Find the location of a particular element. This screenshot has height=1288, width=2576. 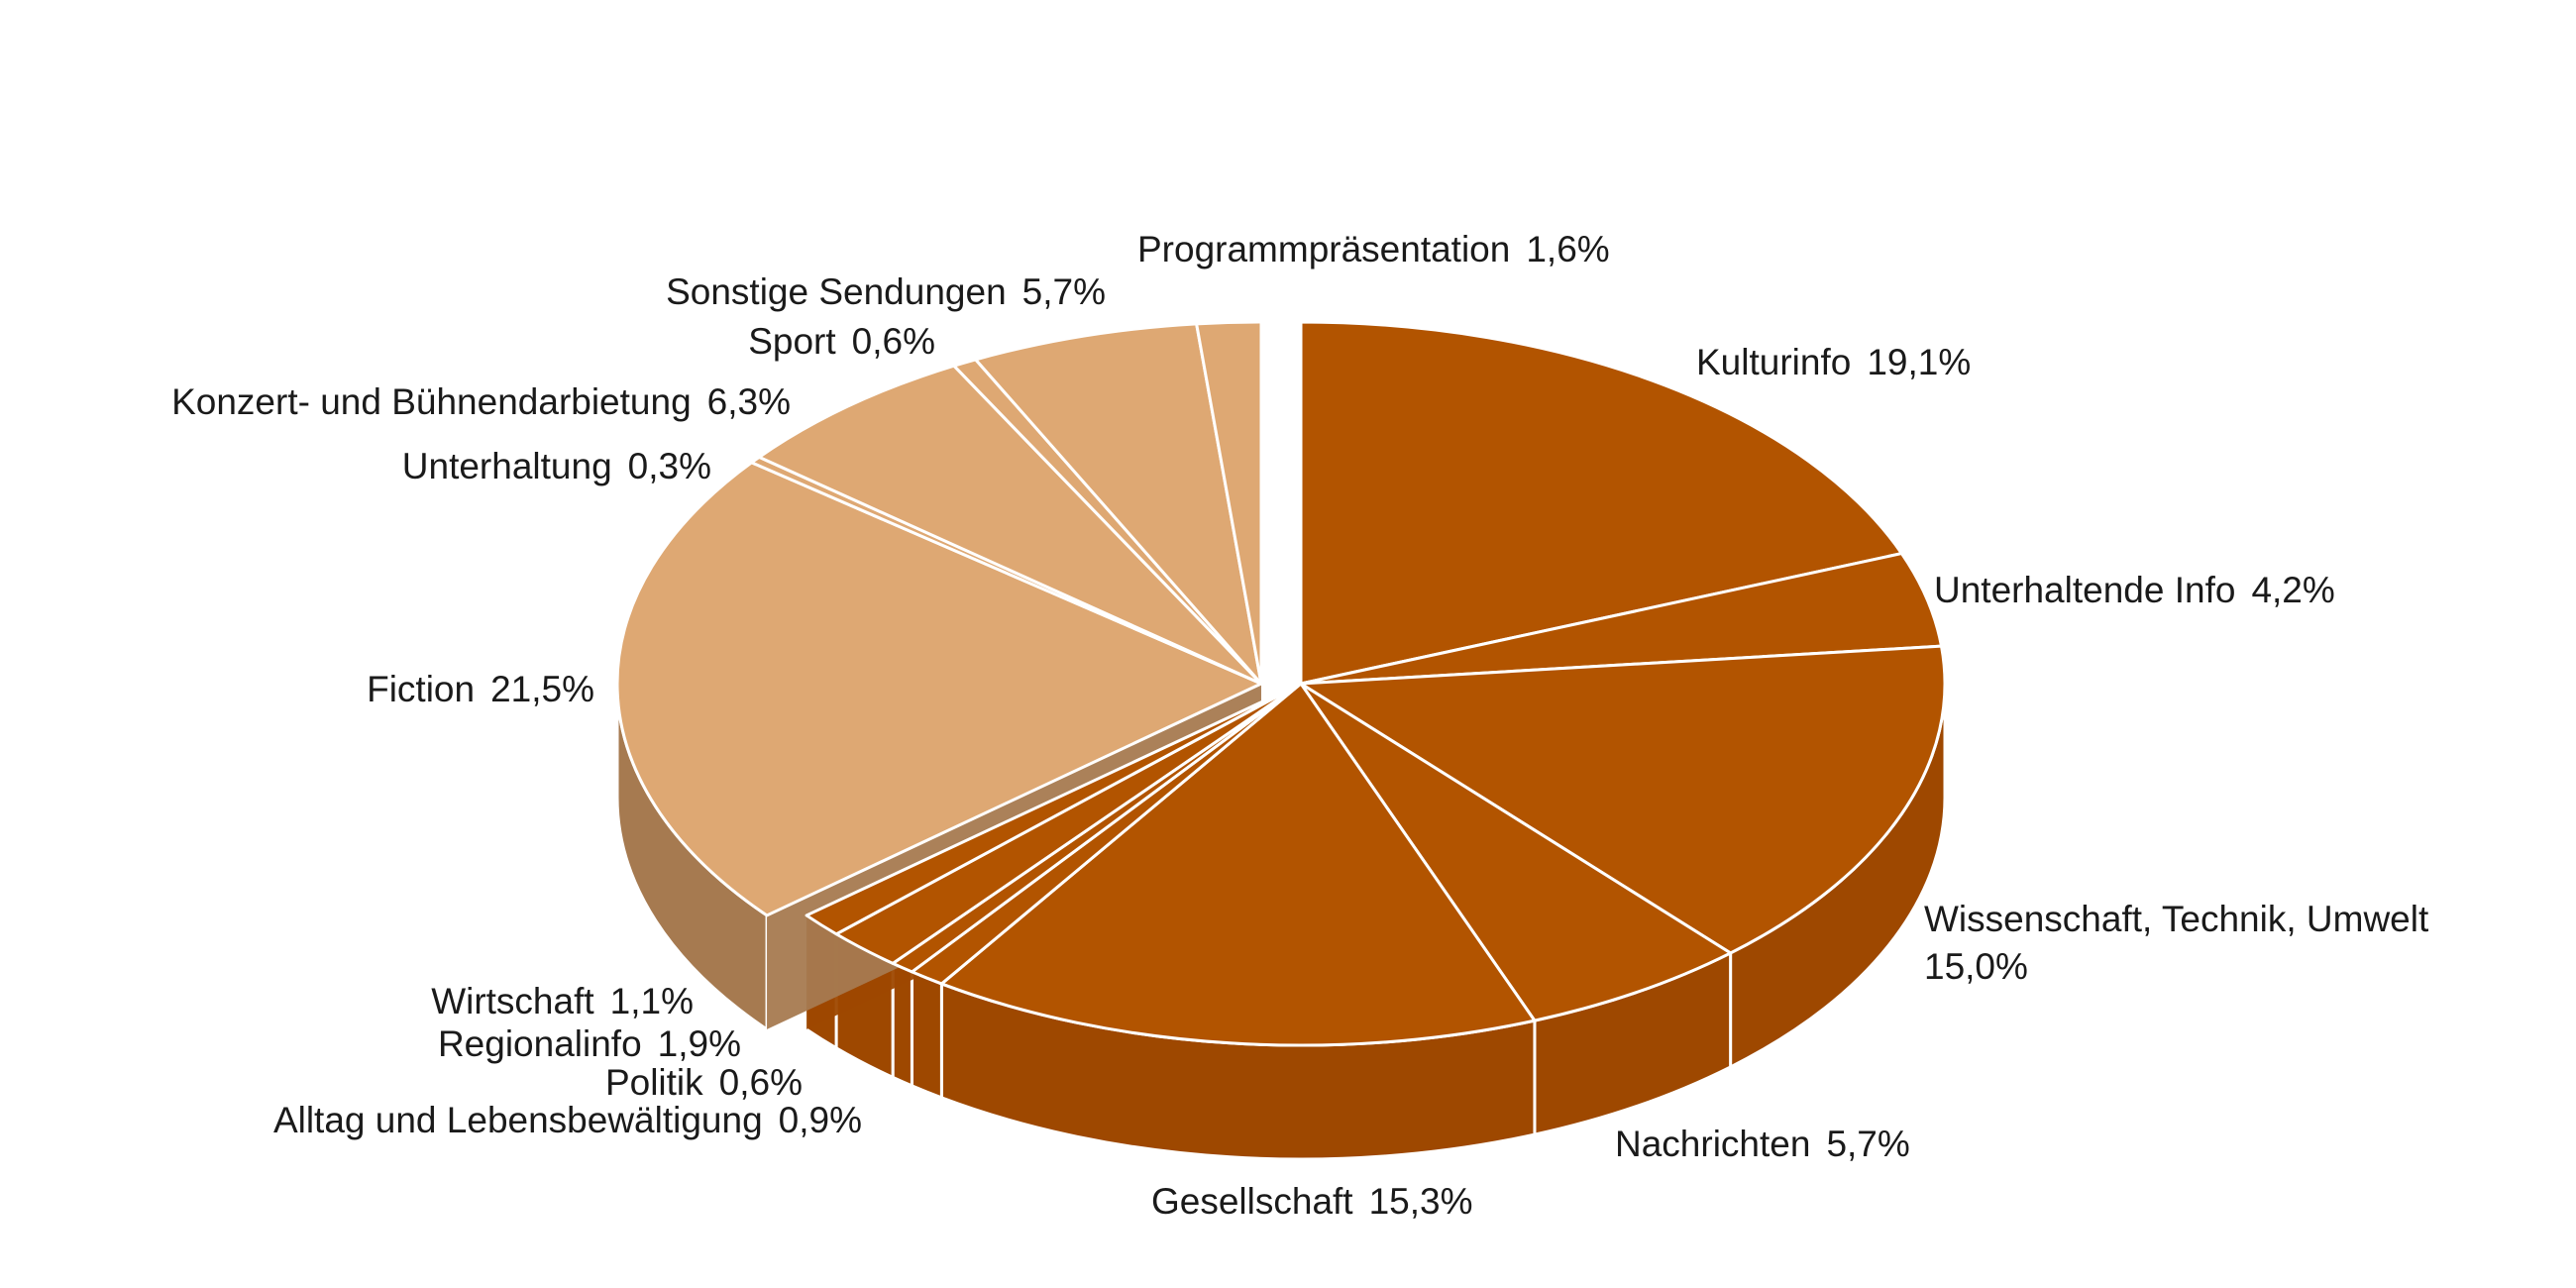

label-fiction: Fiction 21,5% is located at coordinates (480, 689).